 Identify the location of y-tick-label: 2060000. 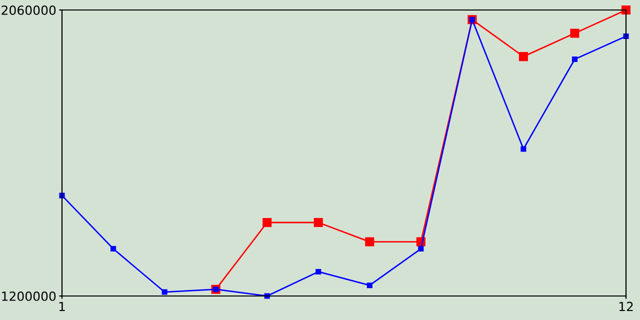
(29, 10).